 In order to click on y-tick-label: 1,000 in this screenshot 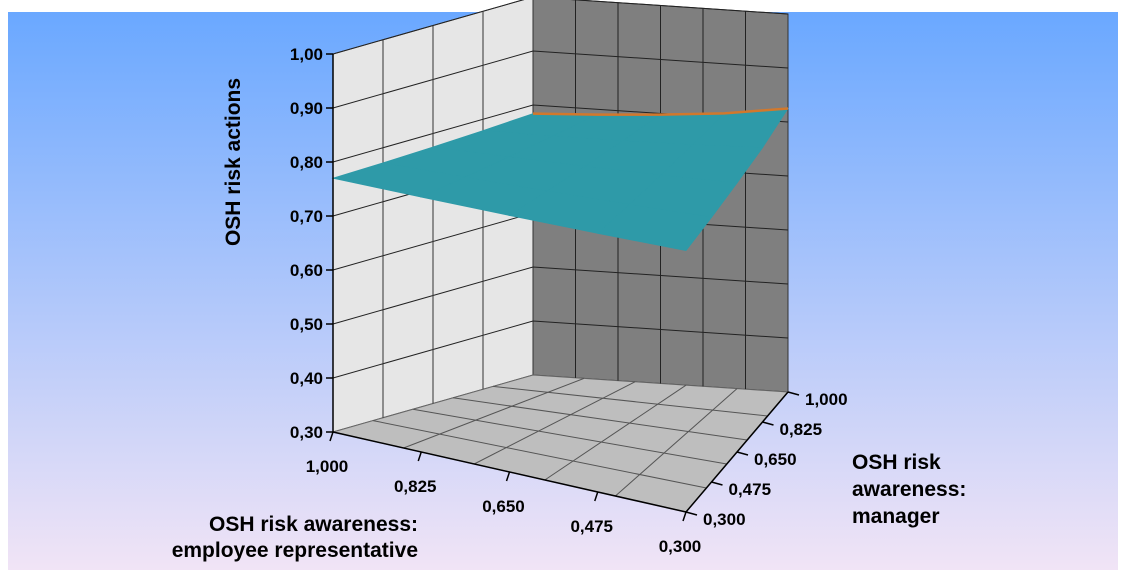, I will do `click(826, 399)`.